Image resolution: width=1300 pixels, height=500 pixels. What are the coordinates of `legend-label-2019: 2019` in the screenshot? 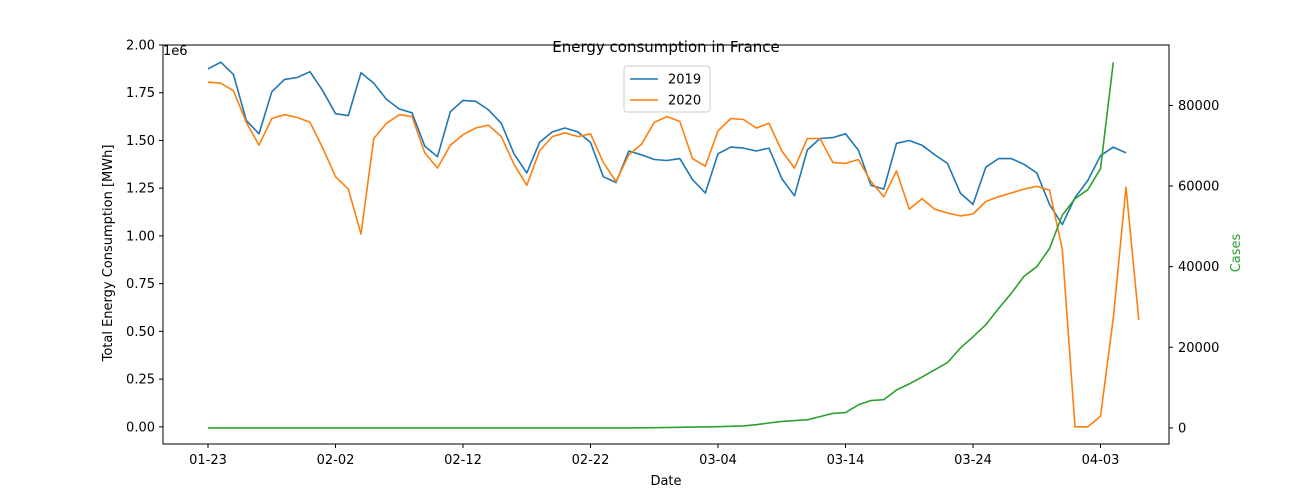 It's located at (684, 80).